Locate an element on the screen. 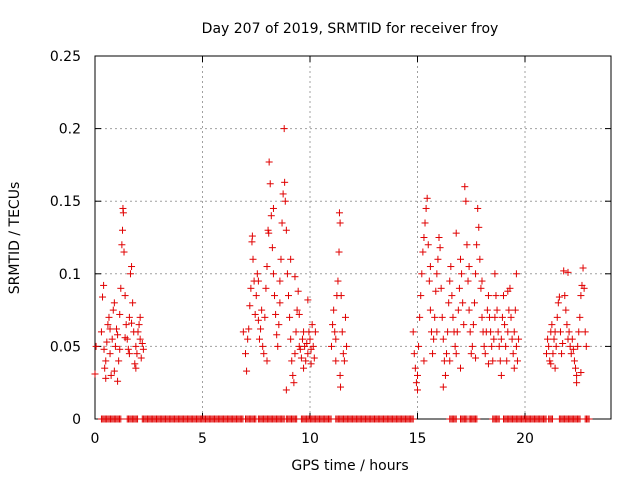 The height and width of the screenshot is (480, 640). y-tick-label: 0.25 is located at coordinates (65, 57).